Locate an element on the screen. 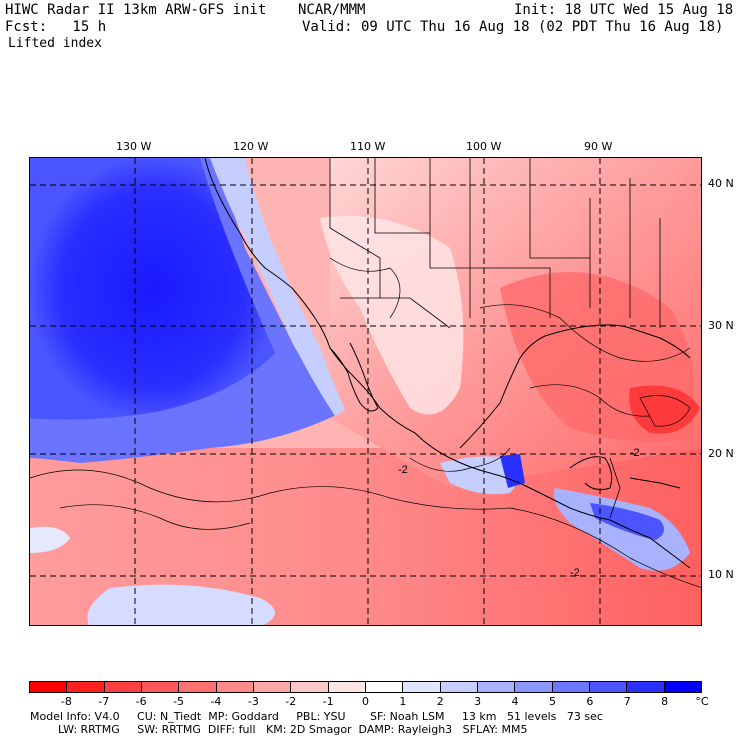  field-name: Lifted index is located at coordinates (55, 43).